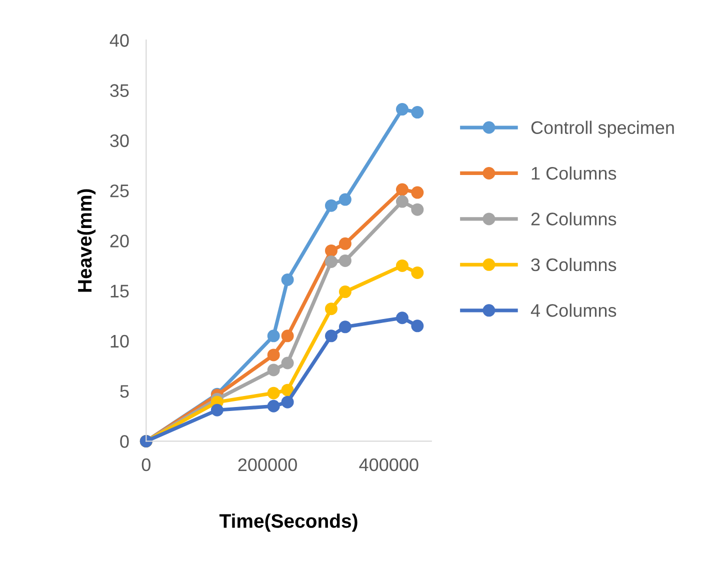  What do you see at coordinates (119, 291) in the screenshot?
I see `y-tick-label: 15` at bounding box center [119, 291].